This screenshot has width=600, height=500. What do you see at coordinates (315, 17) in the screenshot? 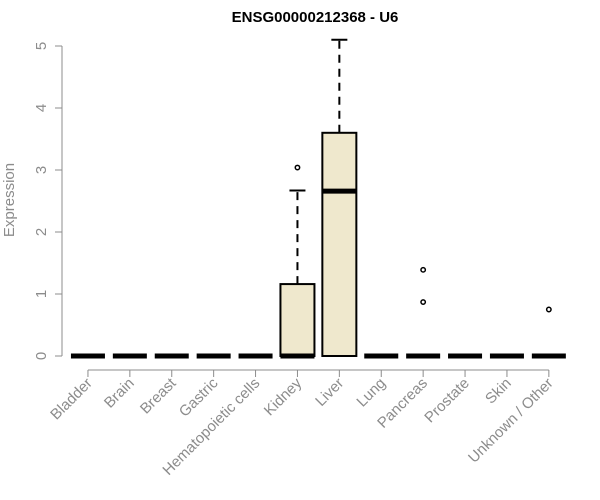
I see `chart-title: ENSG00000212368 - U6` at bounding box center [315, 17].